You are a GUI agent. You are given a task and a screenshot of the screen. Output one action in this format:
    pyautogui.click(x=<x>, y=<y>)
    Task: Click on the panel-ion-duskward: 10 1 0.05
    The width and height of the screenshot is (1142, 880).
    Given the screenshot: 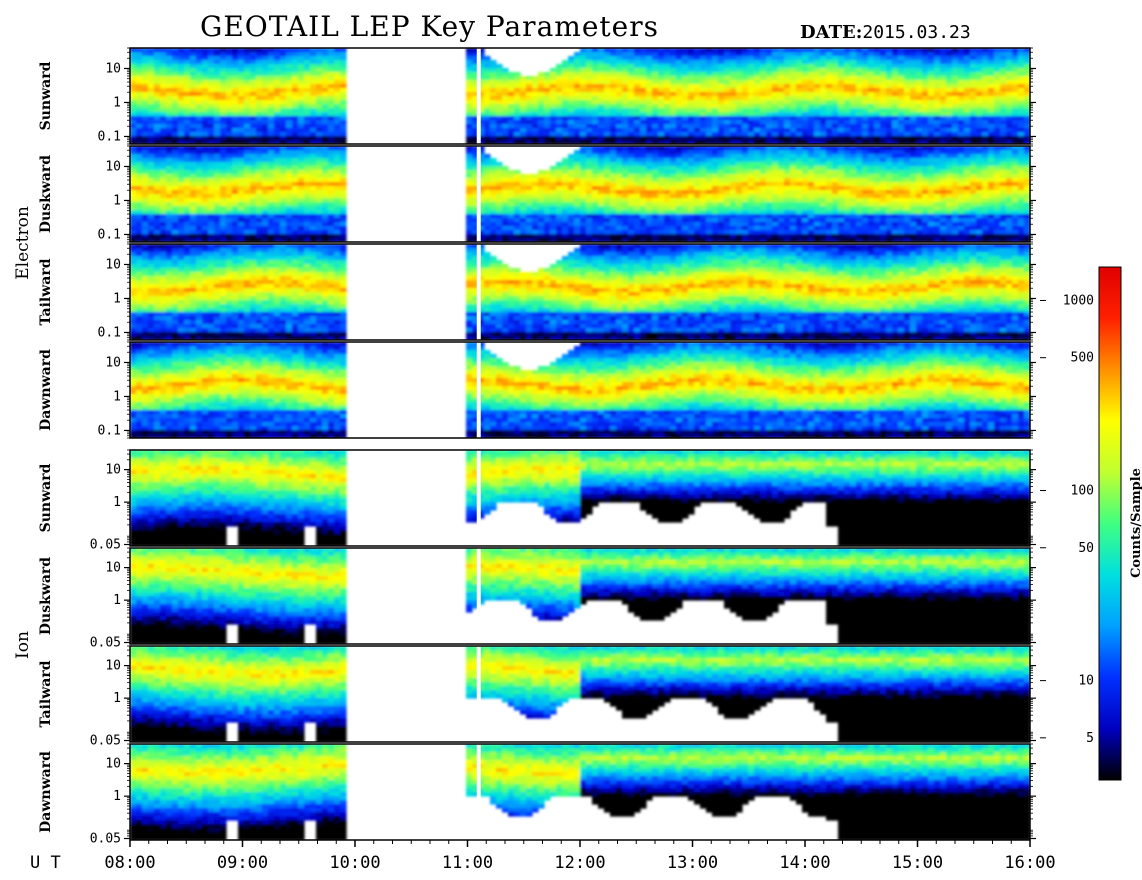 What is the action you would take?
    pyautogui.click(x=563, y=599)
    